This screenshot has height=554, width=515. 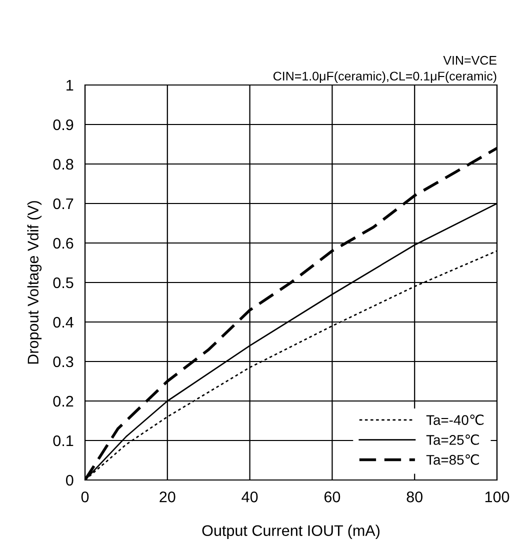 I want to click on x-tick-label: 100, so click(x=497, y=497).